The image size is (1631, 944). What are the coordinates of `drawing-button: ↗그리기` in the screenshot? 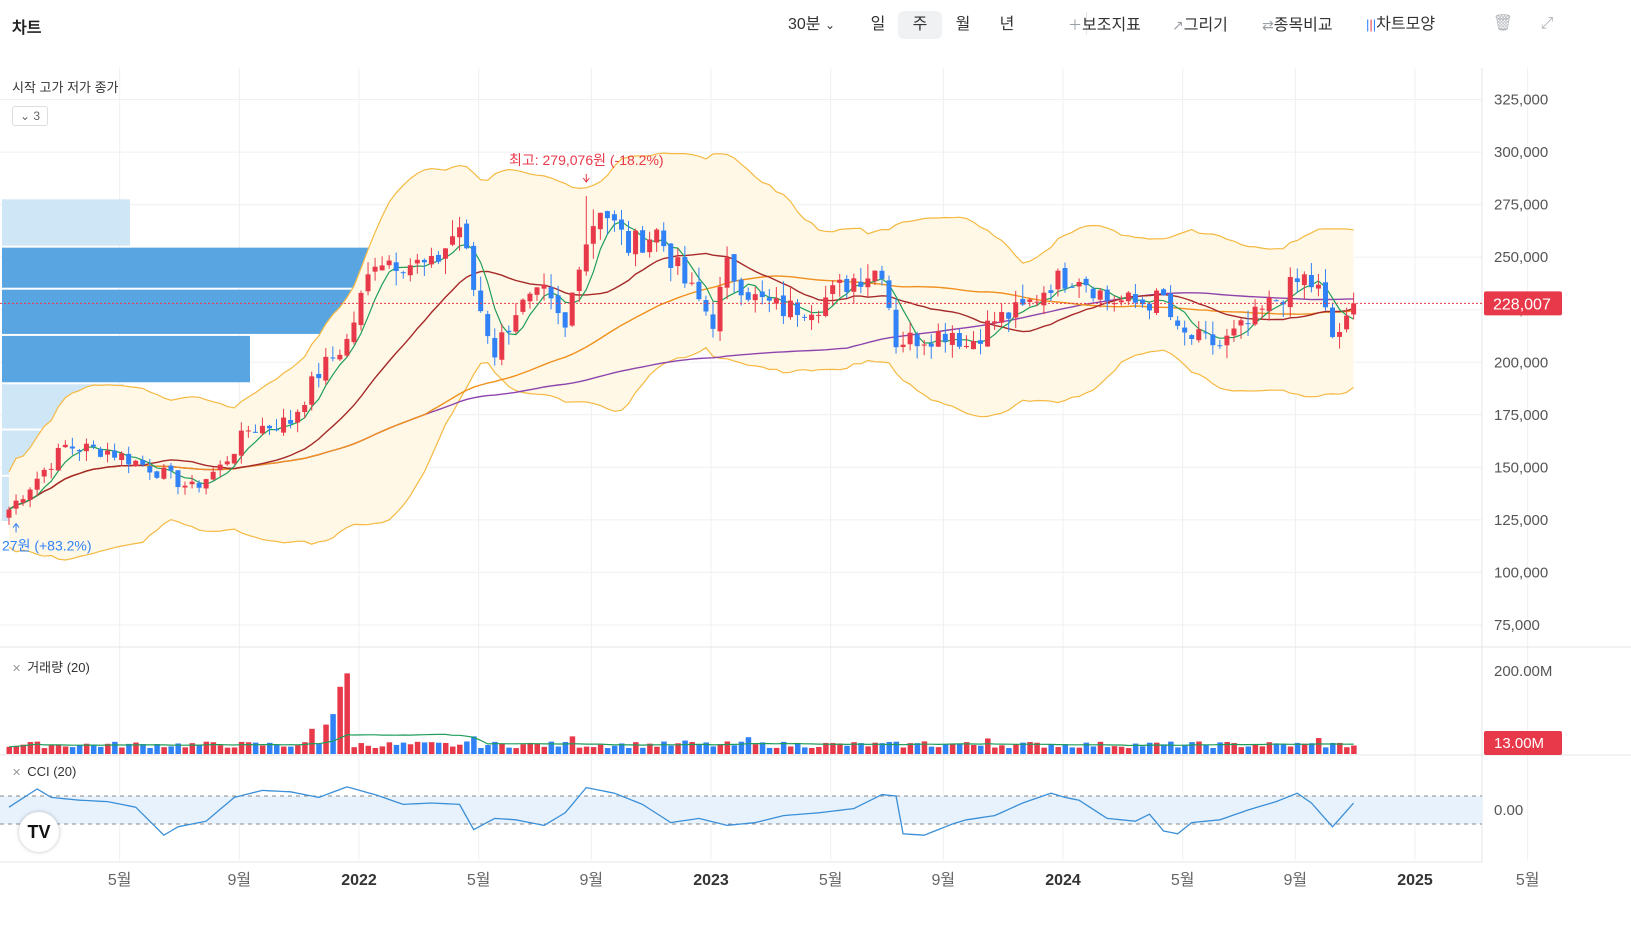 It's located at (1200, 25).